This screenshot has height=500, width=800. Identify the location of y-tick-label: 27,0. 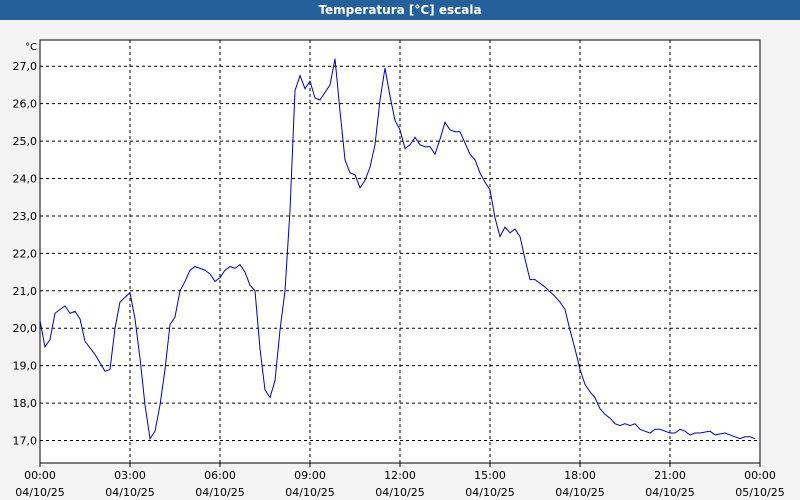
(25, 66).